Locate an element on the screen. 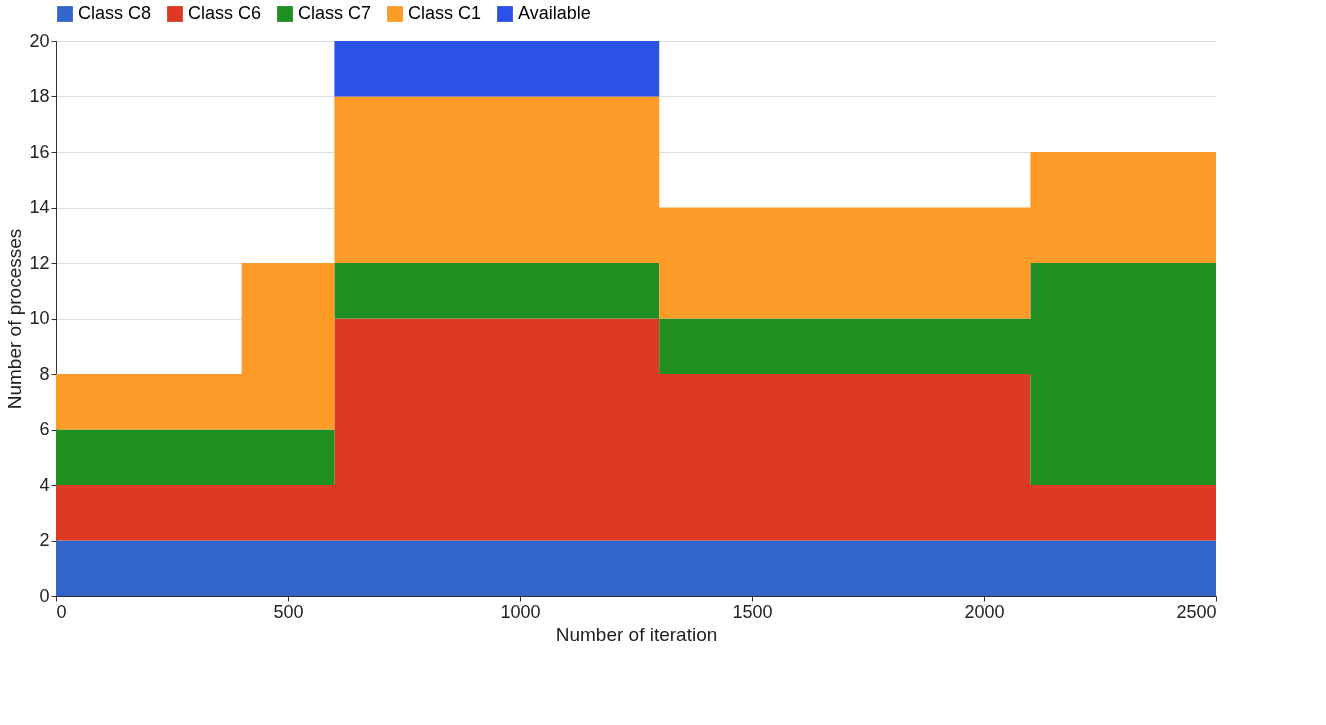 The height and width of the screenshot is (725, 1326). y-tick-label: 12 is located at coordinates (39, 262).